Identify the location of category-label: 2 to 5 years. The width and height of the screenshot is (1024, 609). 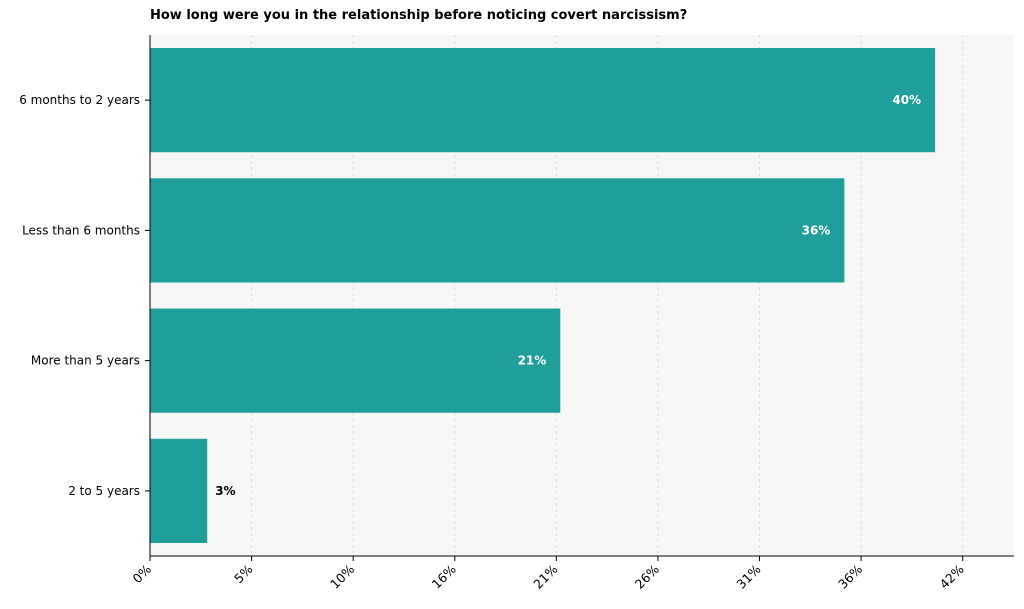
(104, 491).